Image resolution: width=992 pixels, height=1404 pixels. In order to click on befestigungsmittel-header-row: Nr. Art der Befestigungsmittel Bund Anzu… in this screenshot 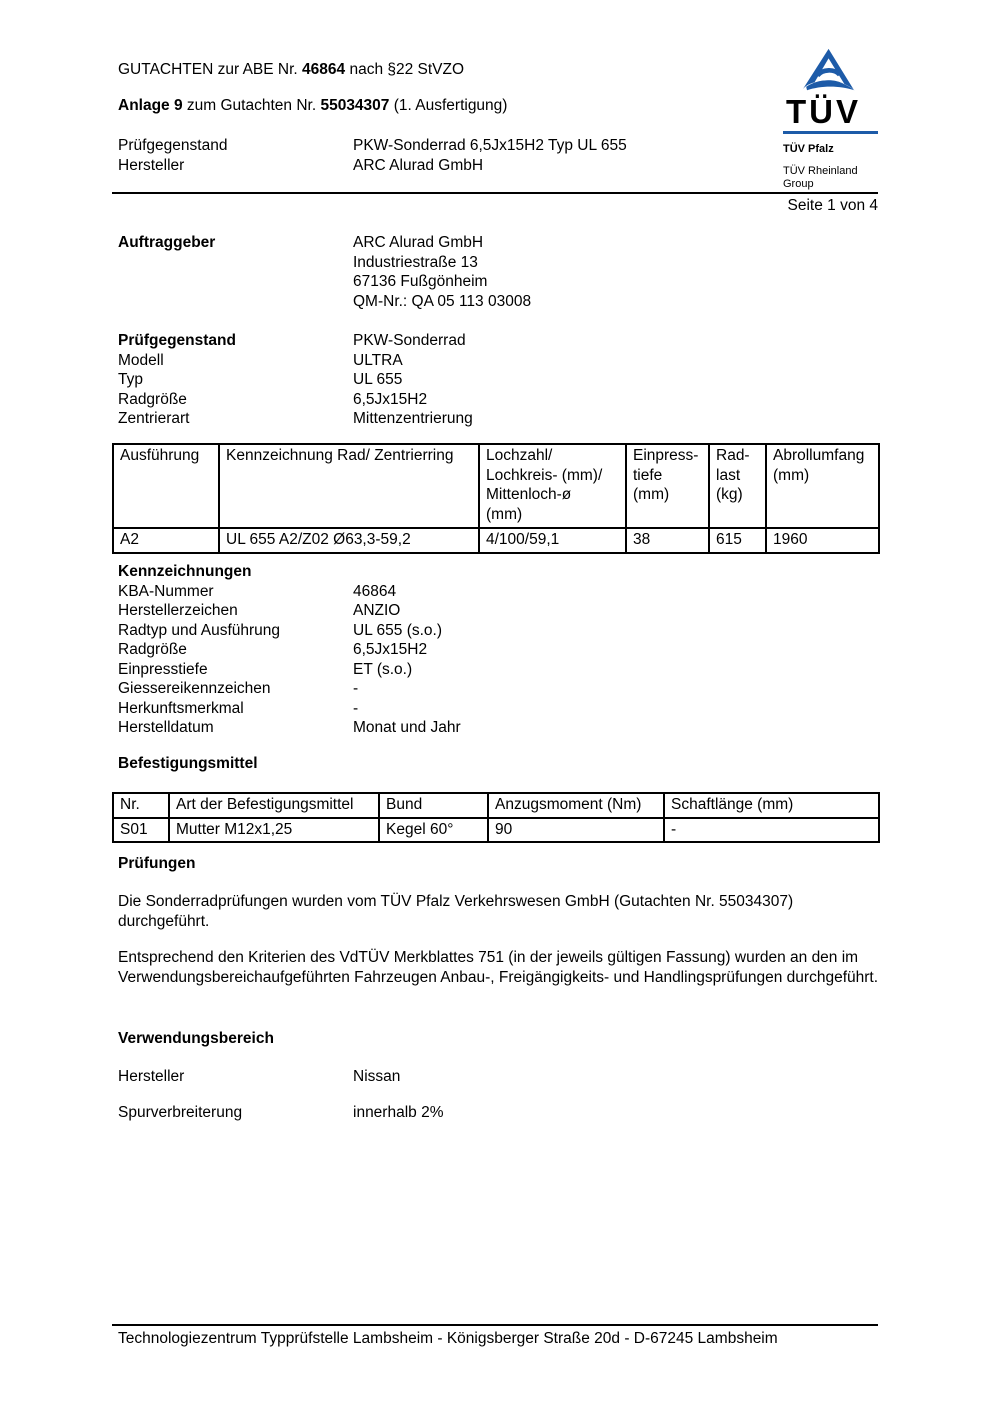, I will do `click(496, 805)`.